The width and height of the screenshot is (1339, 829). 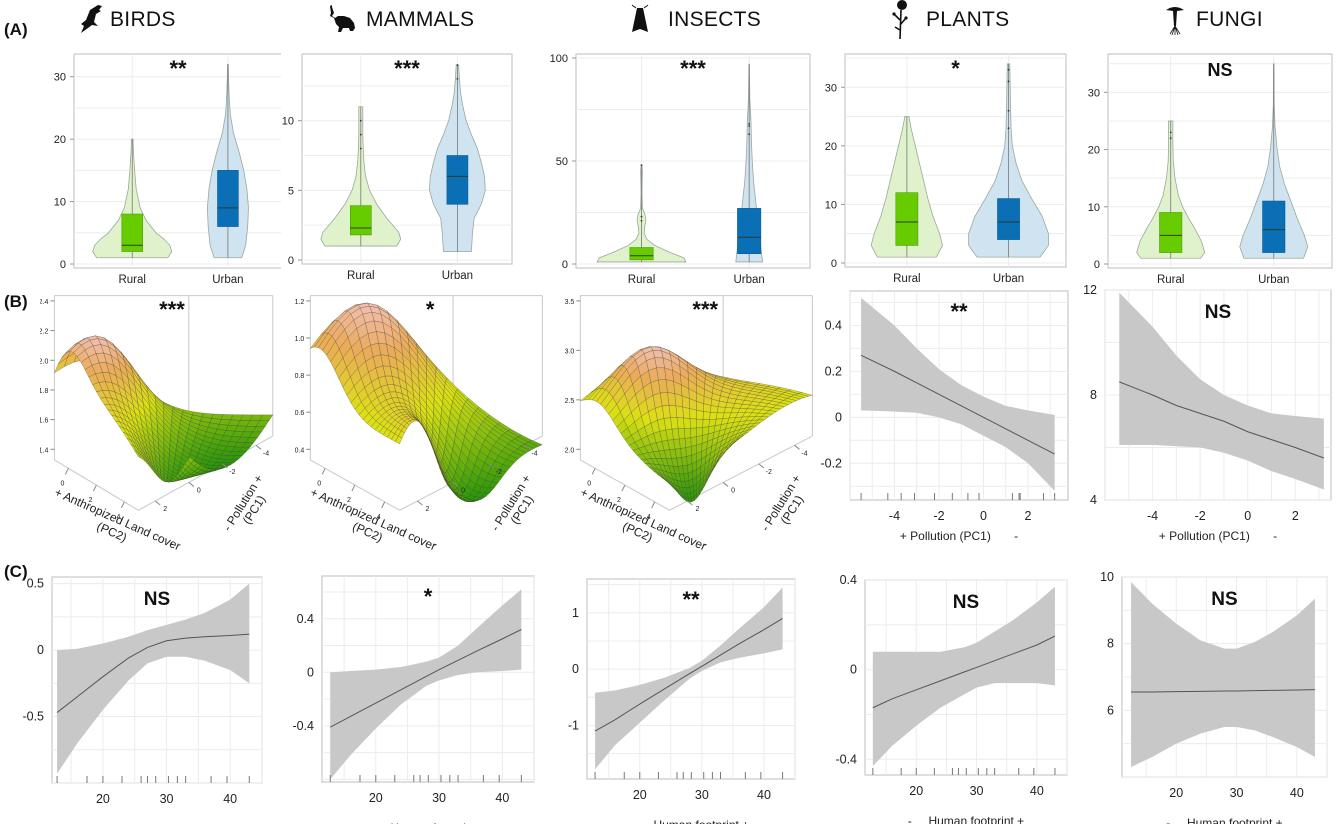 I want to click on flower-silhouette-icon, so click(x=900, y=22).